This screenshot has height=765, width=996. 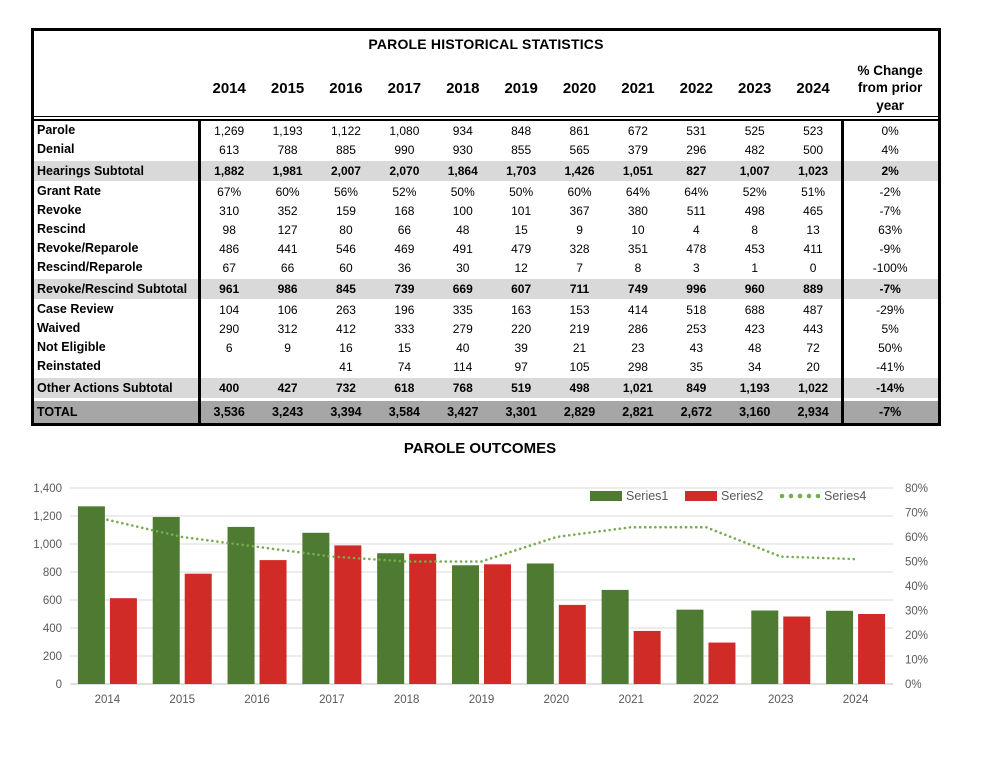 I want to click on bar-series1-2015, so click(x=166, y=600).